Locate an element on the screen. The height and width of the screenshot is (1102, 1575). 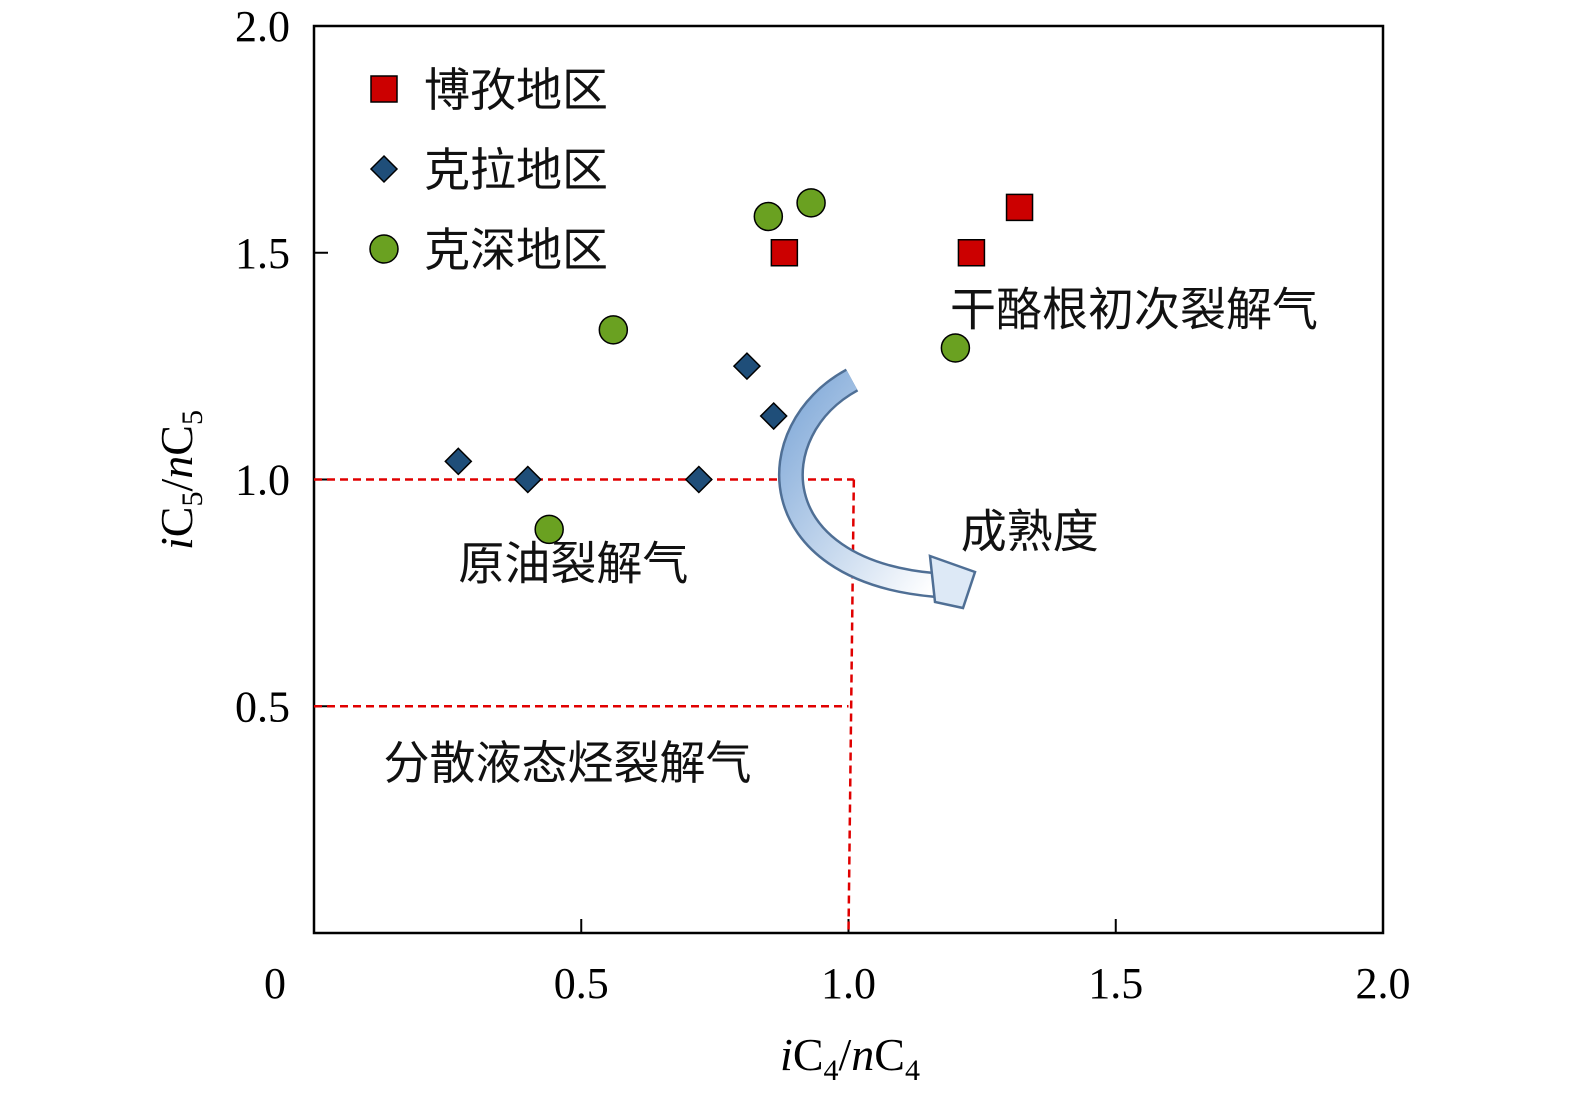
maturity-arrow is located at coordinates (877, 489).